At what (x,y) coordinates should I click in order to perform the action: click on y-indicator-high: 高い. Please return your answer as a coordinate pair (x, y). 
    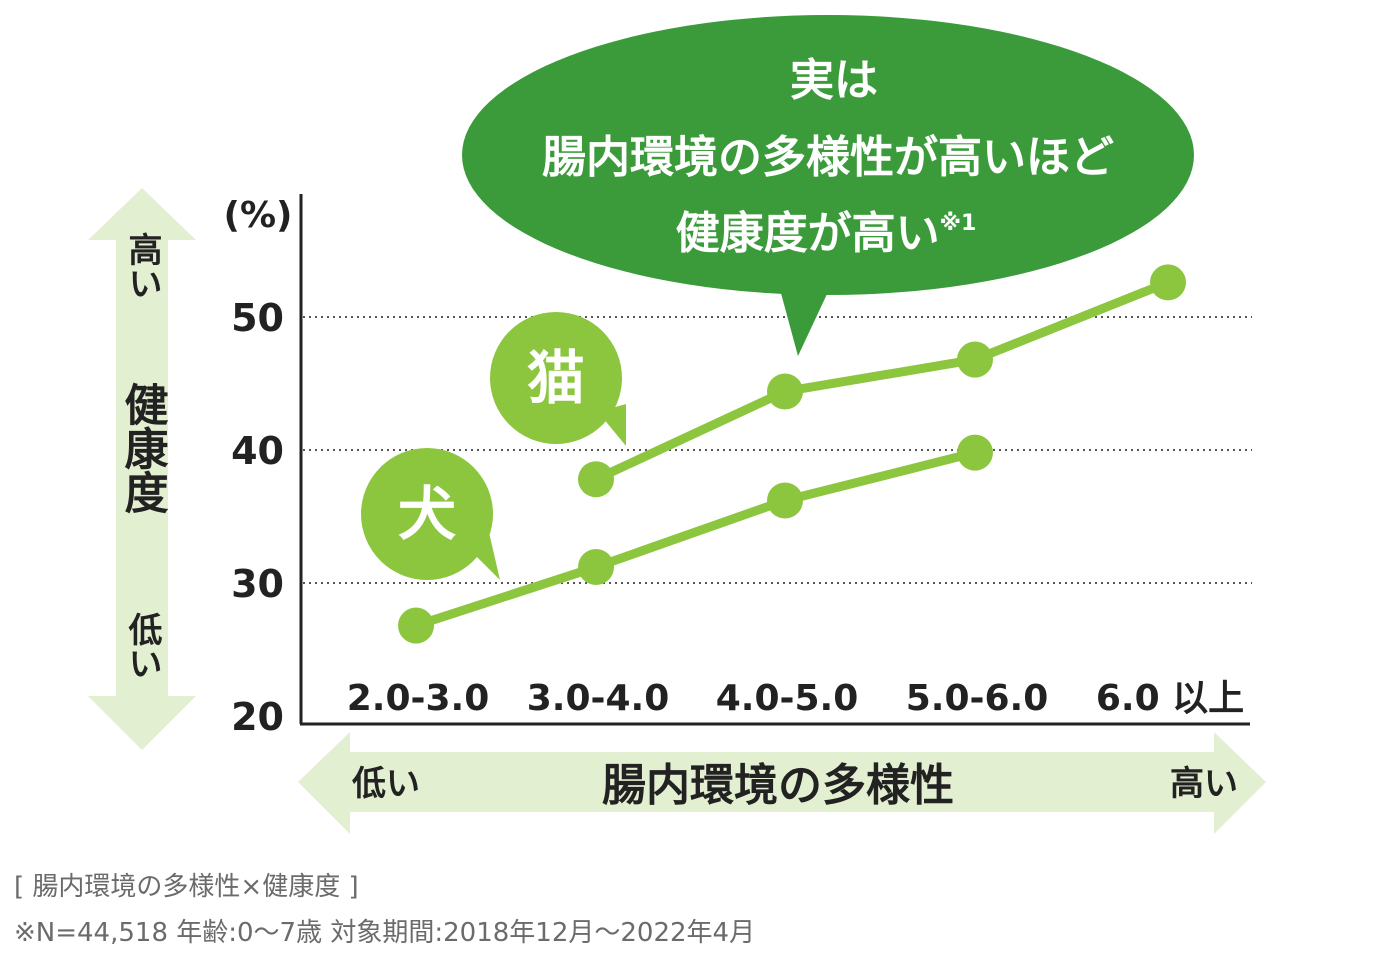
    Looking at the image, I should click on (142, 266).